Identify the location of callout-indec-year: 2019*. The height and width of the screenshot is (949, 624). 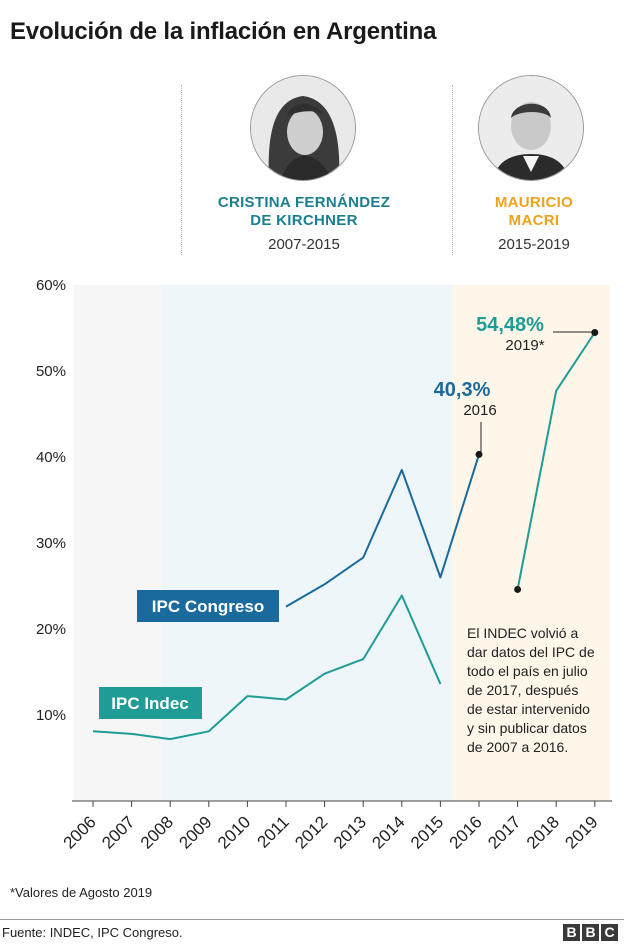
(524, 345).